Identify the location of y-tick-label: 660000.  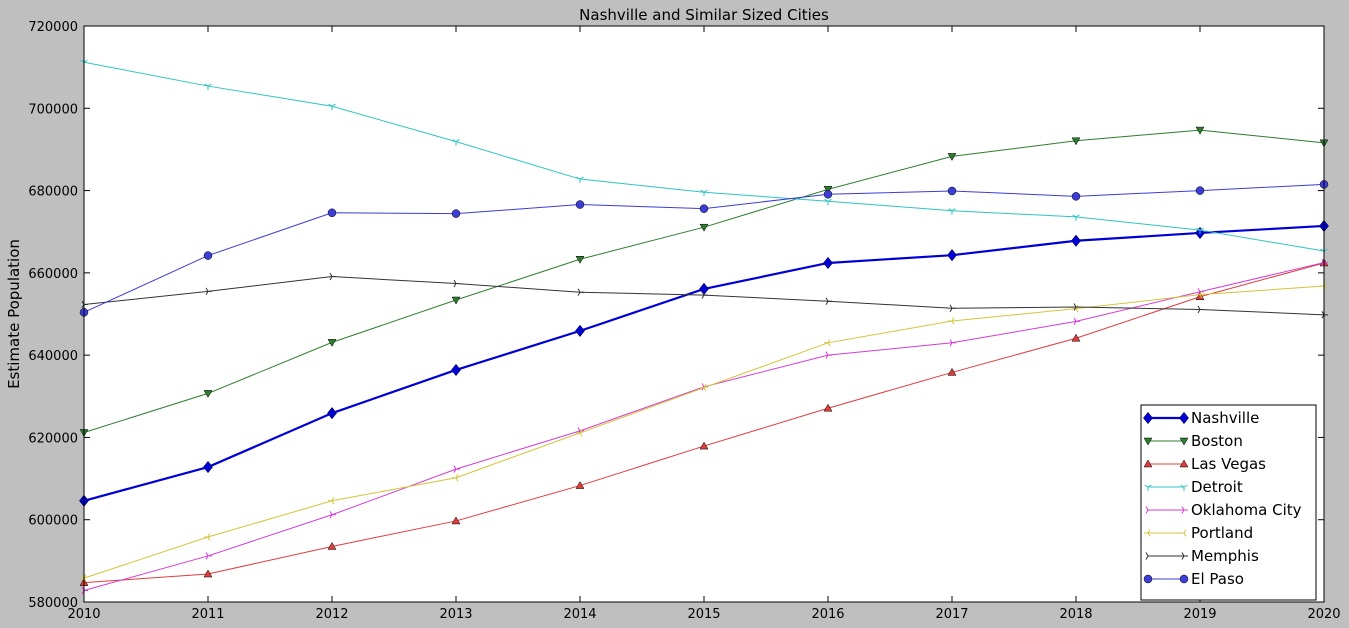
(53, 274).